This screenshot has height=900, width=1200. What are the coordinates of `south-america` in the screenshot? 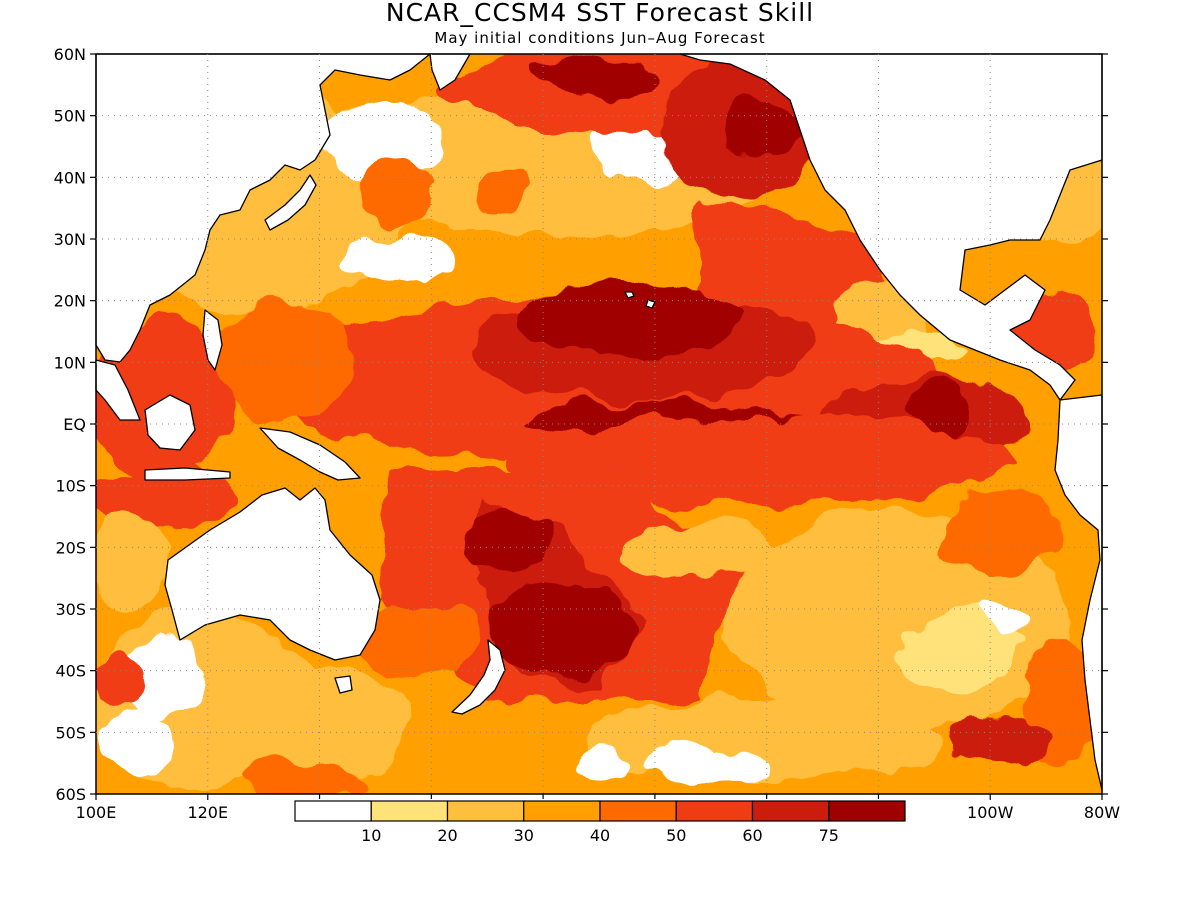 It's located at (1078, 592).